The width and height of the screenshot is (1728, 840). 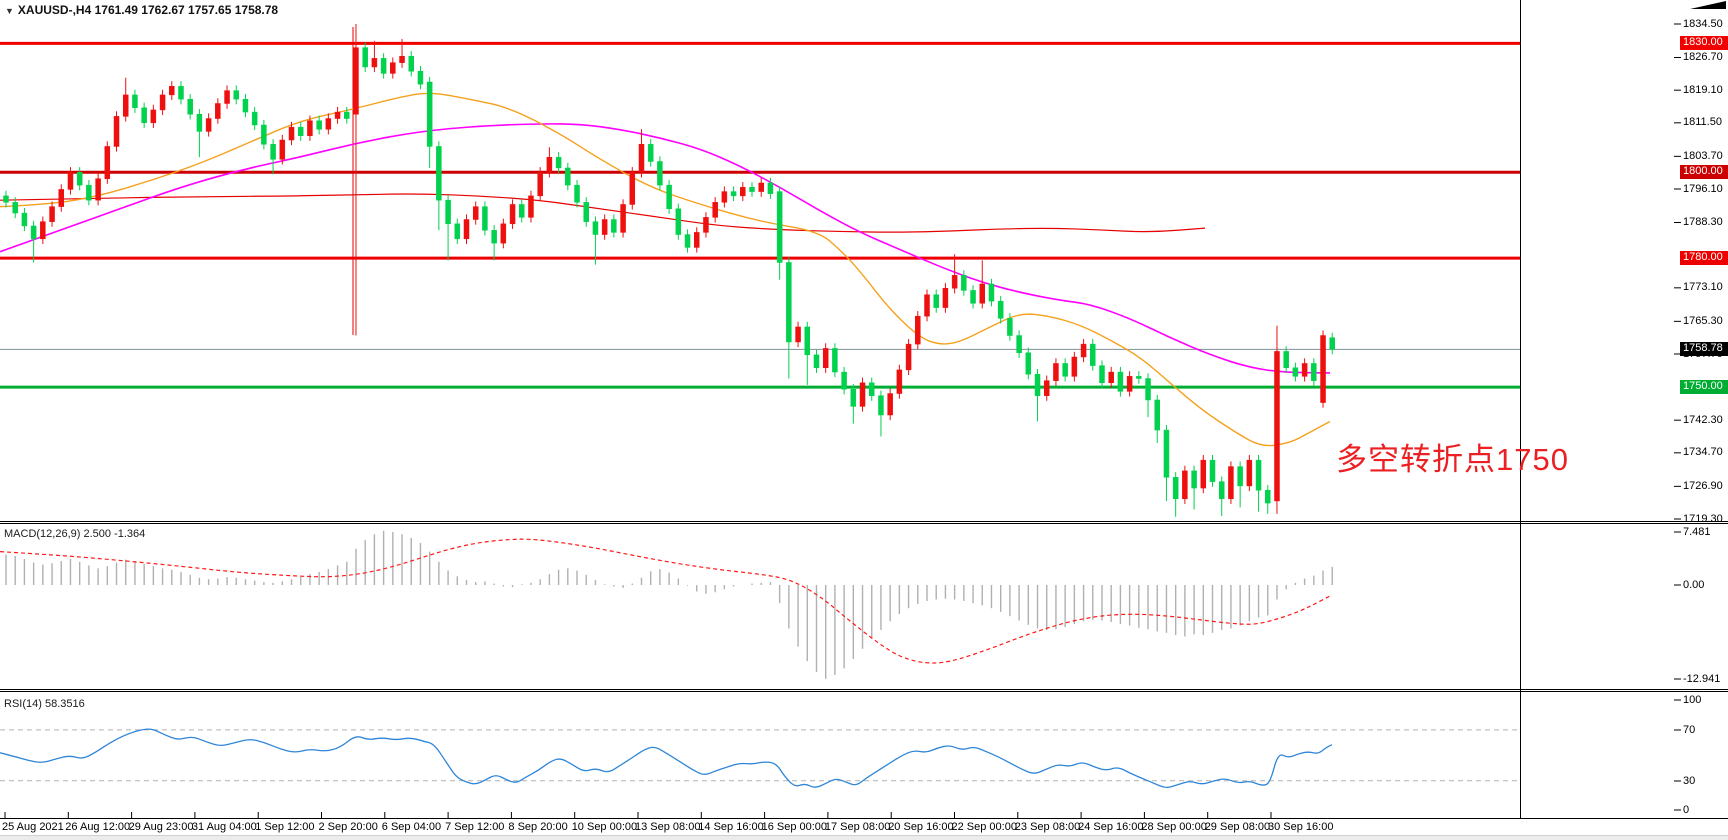 I want to click on level-price-box-1830.00: 1830.00, so click(x=1704, y=42).